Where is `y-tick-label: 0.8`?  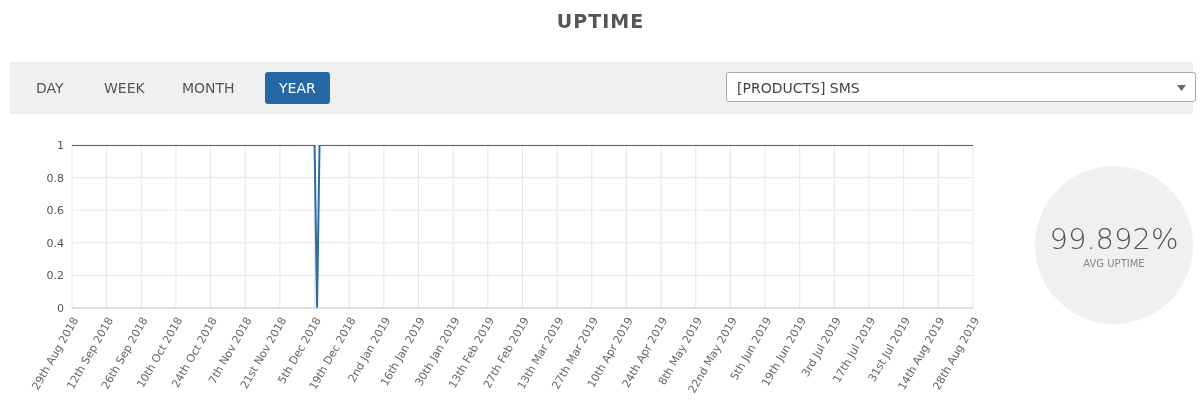
y-tick-label: 0.8 is located at coordinates (55, 178).